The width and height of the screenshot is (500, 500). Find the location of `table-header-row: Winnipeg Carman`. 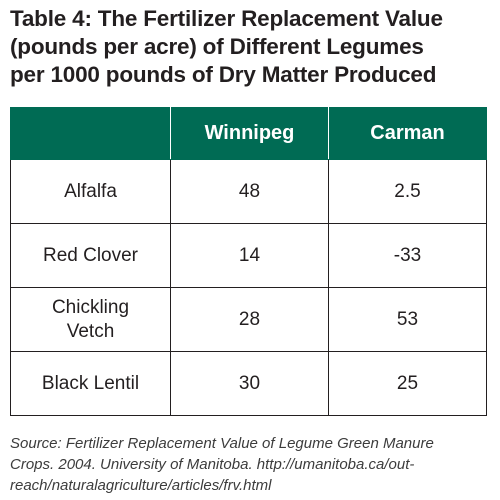

table-header-row: Winnipeg Carman is located at coordinates (248, 133).